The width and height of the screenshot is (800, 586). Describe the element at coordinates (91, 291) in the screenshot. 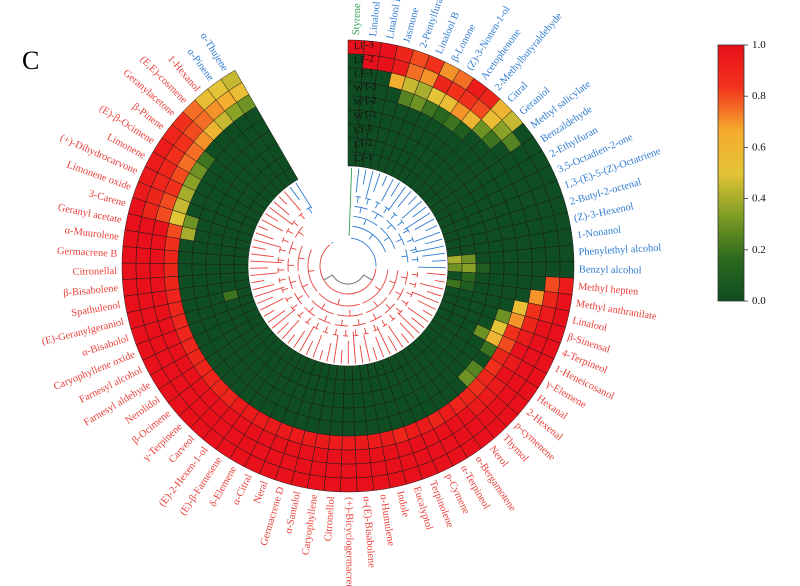

I see `compound-label: β-Bisabolene` at that location.